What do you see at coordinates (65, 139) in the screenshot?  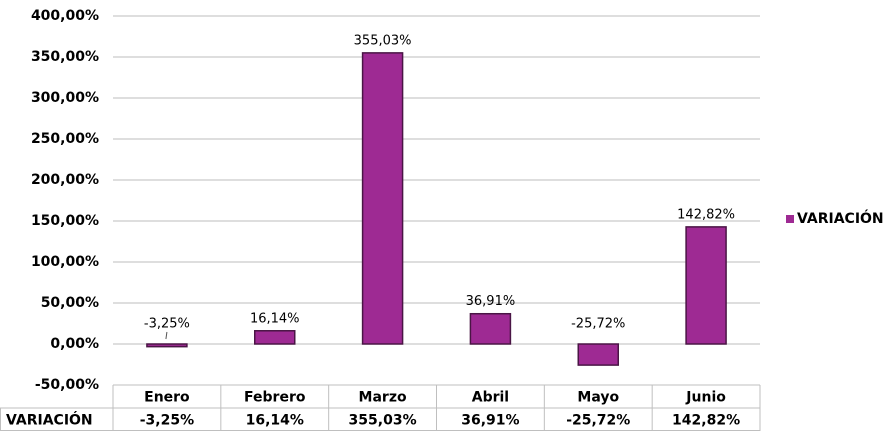 I see `y-tick-label: 250,00%` at bounding box center [65, 139].